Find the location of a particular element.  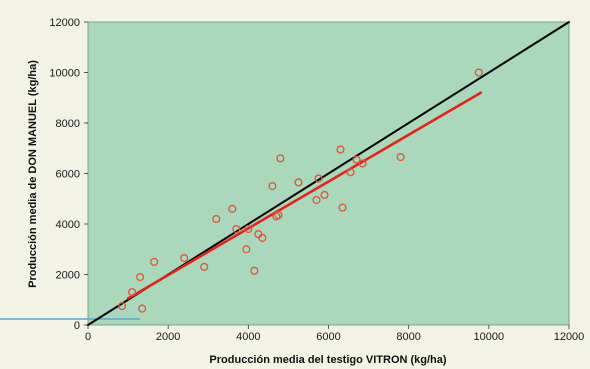

x-tick-label: 6000 is located at coordinates (328, 337).